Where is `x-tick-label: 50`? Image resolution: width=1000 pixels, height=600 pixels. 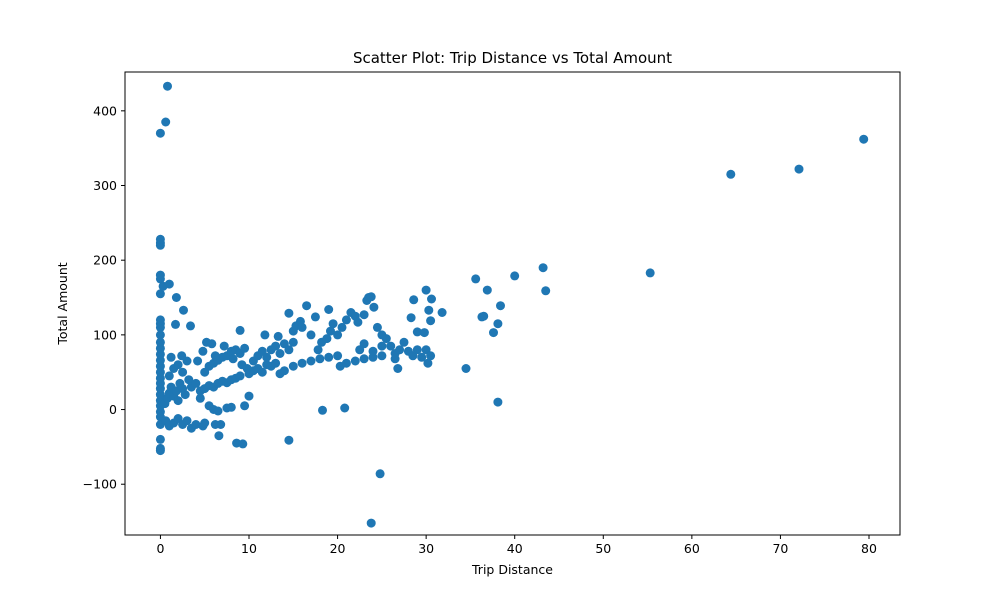 x-tick-label: 50 is located at coordinates (603, 548).